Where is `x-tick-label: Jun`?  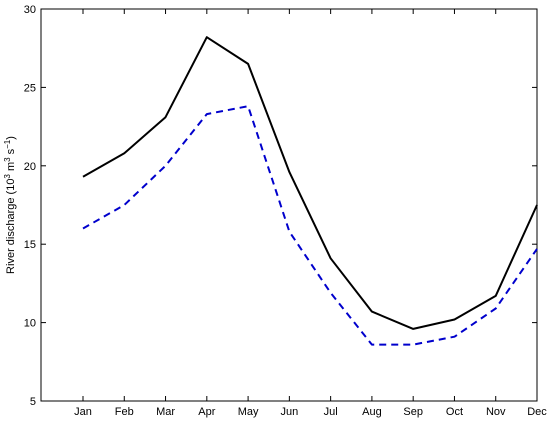 x-tick-label: Jun is located at coordinates (289, 412).